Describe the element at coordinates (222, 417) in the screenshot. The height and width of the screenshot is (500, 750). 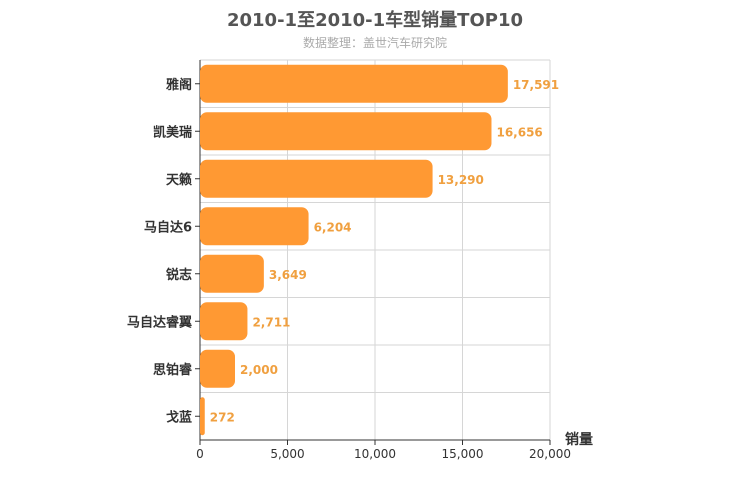
I see `value-label: 272` at that location.